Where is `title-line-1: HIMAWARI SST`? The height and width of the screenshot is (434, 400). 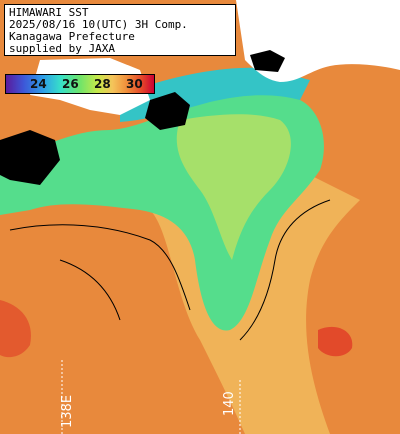
title-line-1: HIMAWARI SST is located at coordinates (49, 12).